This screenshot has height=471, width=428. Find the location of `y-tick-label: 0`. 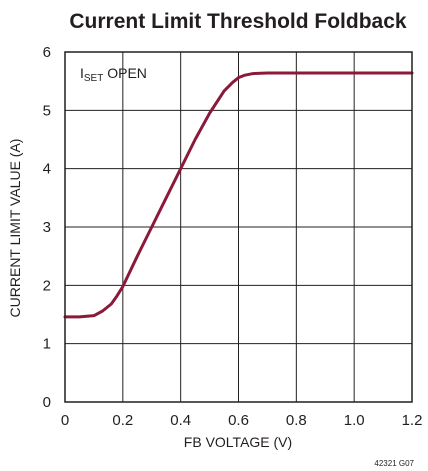

y-tick-label: 0 is located at coordinates (47, 402).